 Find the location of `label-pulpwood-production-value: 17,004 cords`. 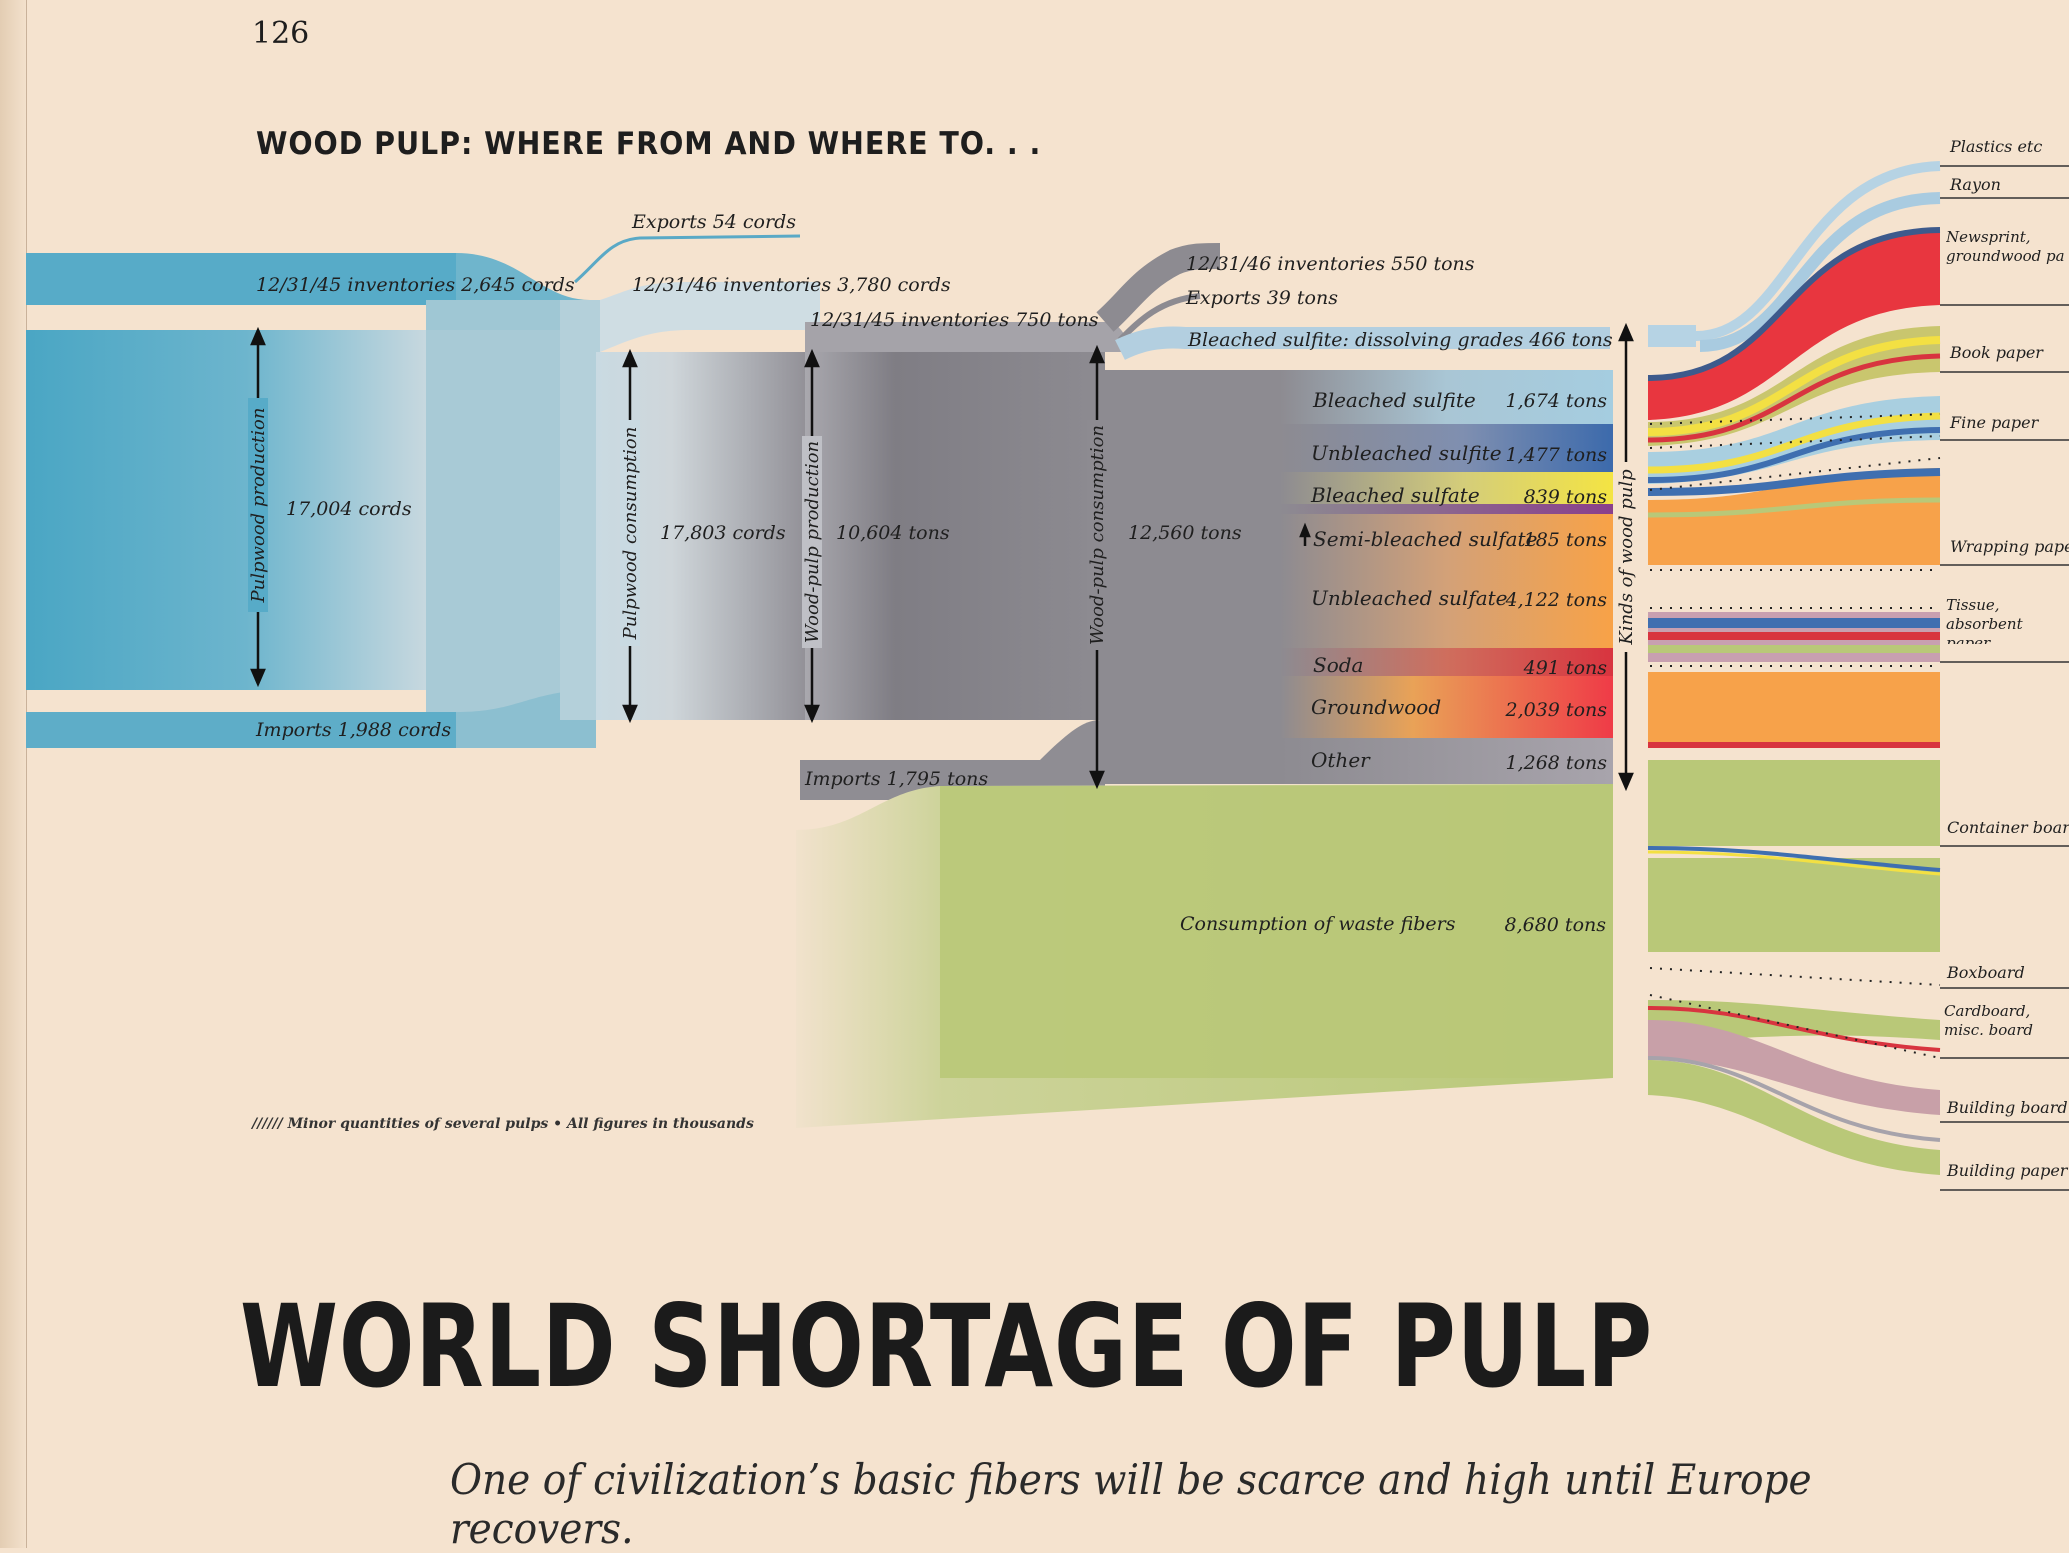

label-pulpwood-production-value: 17,004 cords is located at coordinates (349, 509).